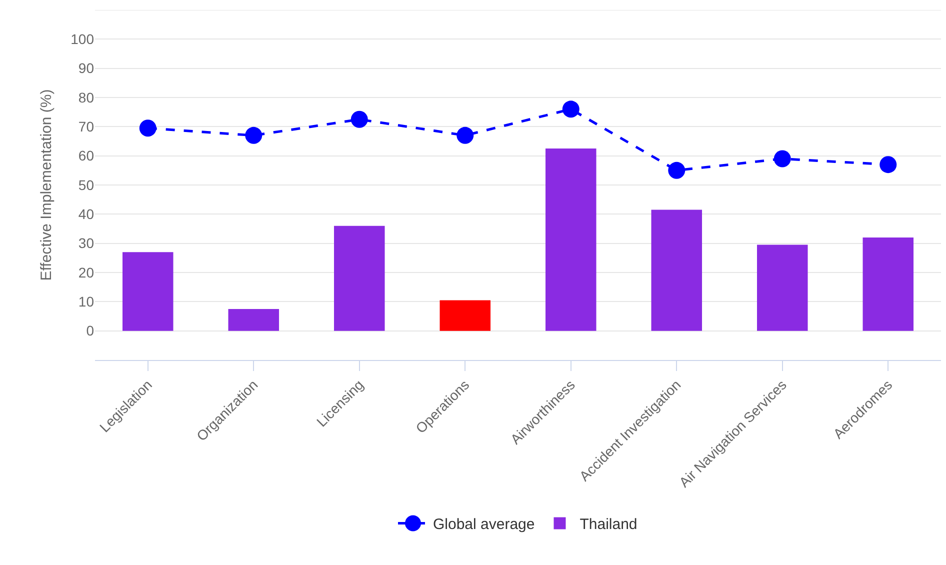 The height and width of the screenshot is (565, 946). Describe the element at coordinates (86, 68) in the screenshot. I see `y-tick-label: 90` at that location.